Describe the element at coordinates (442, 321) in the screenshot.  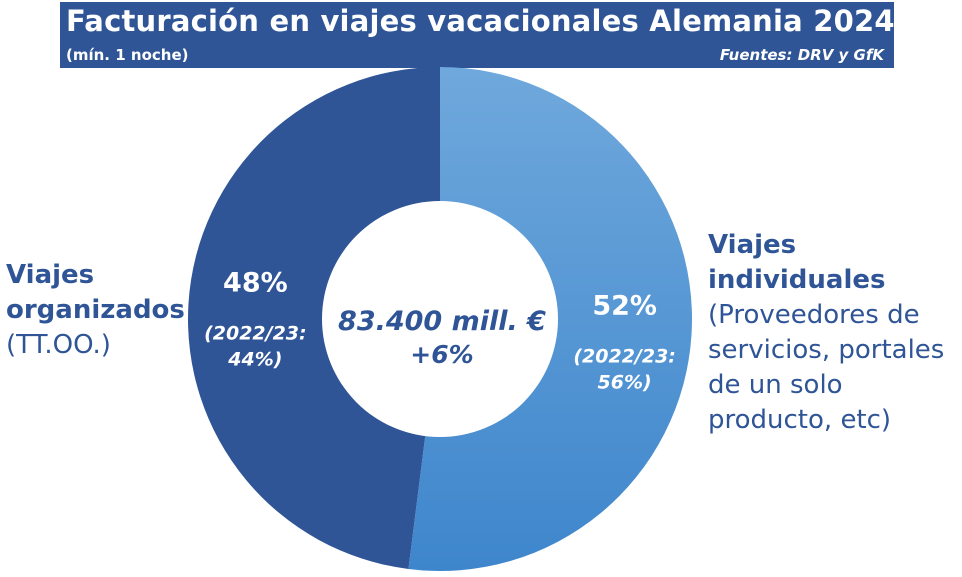
I see `center-label-0: 83.400 mill. €` at that location.